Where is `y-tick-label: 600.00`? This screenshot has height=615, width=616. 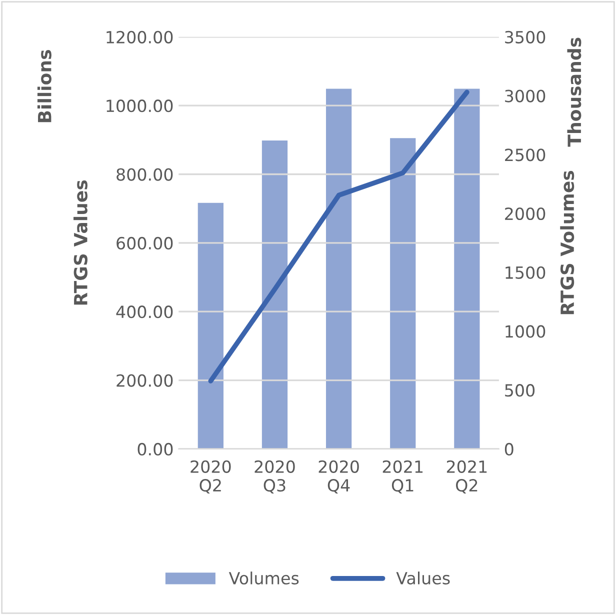
y-tick-label: 600.00 is located at coordinates (144, 243).